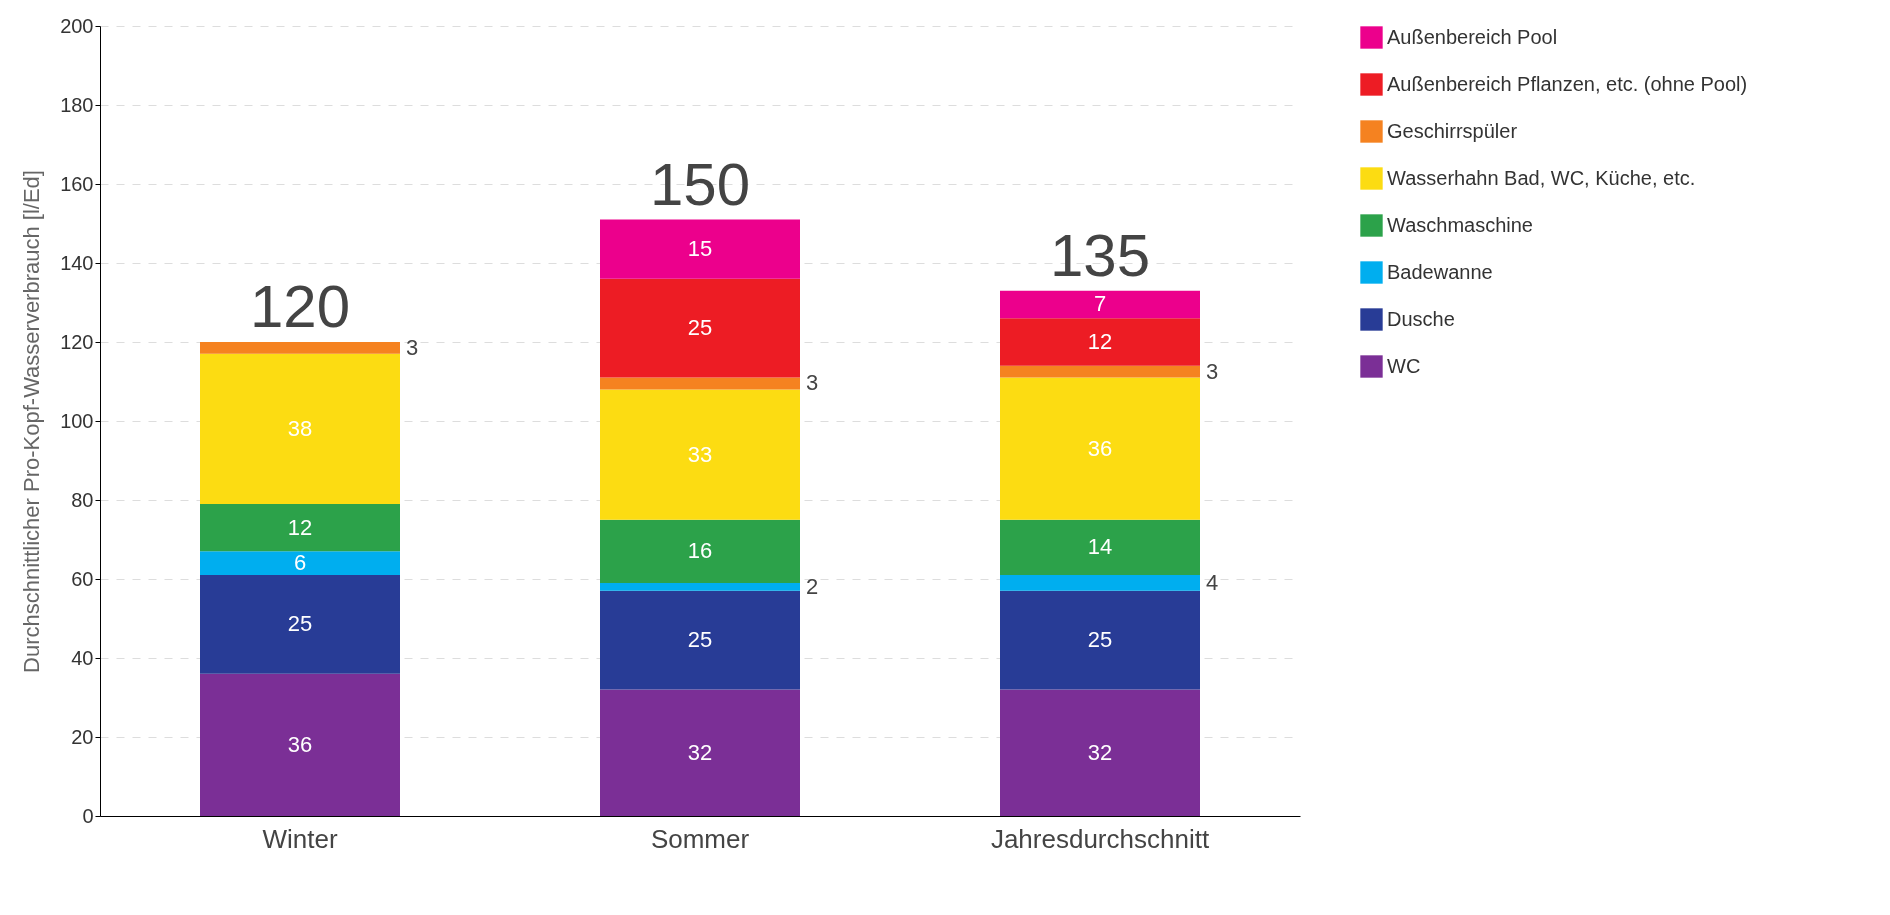  I want to click on data-label: 15, so click(700, 249).